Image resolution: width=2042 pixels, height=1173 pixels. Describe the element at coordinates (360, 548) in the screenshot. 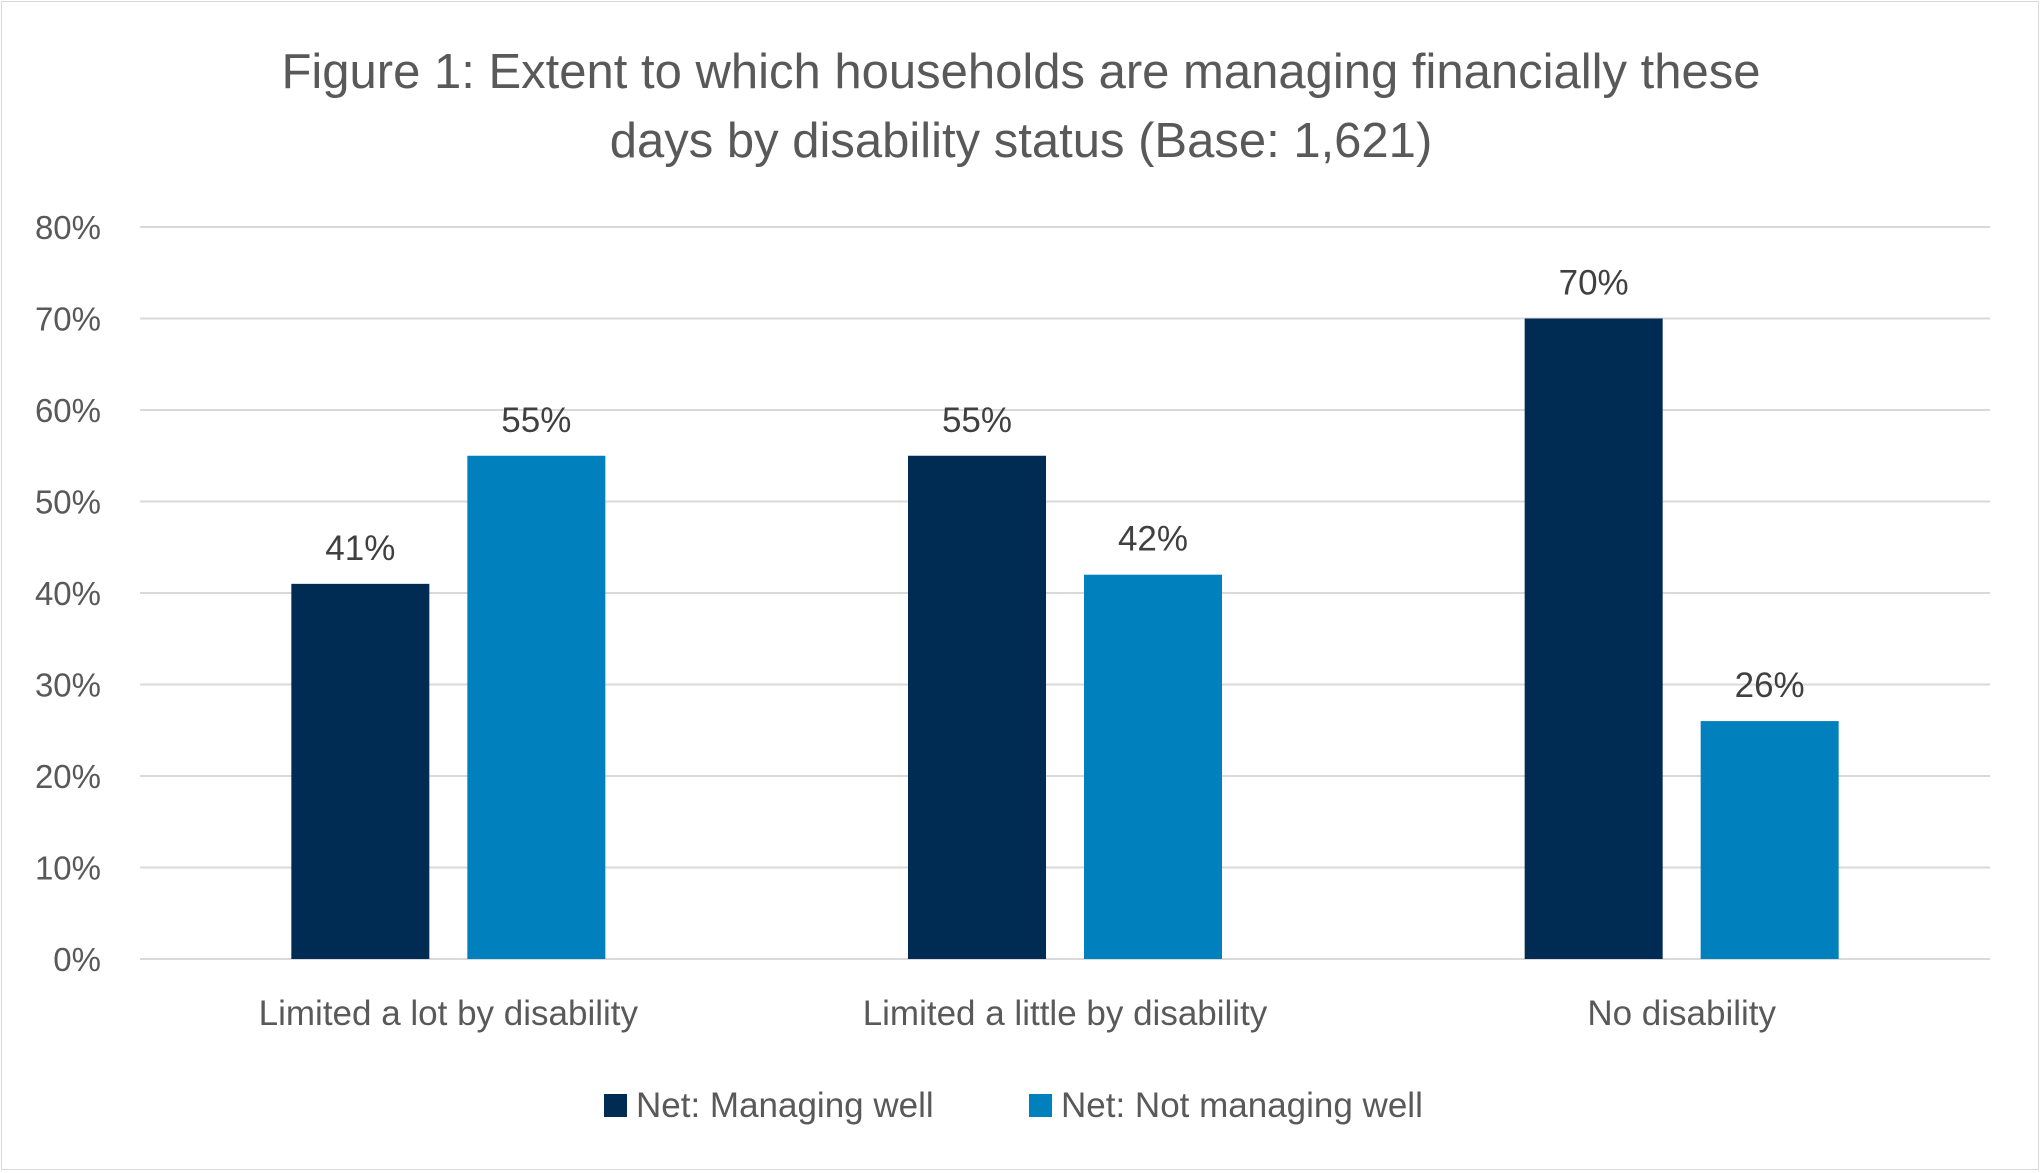

I see `data-label: 41%` at that location.